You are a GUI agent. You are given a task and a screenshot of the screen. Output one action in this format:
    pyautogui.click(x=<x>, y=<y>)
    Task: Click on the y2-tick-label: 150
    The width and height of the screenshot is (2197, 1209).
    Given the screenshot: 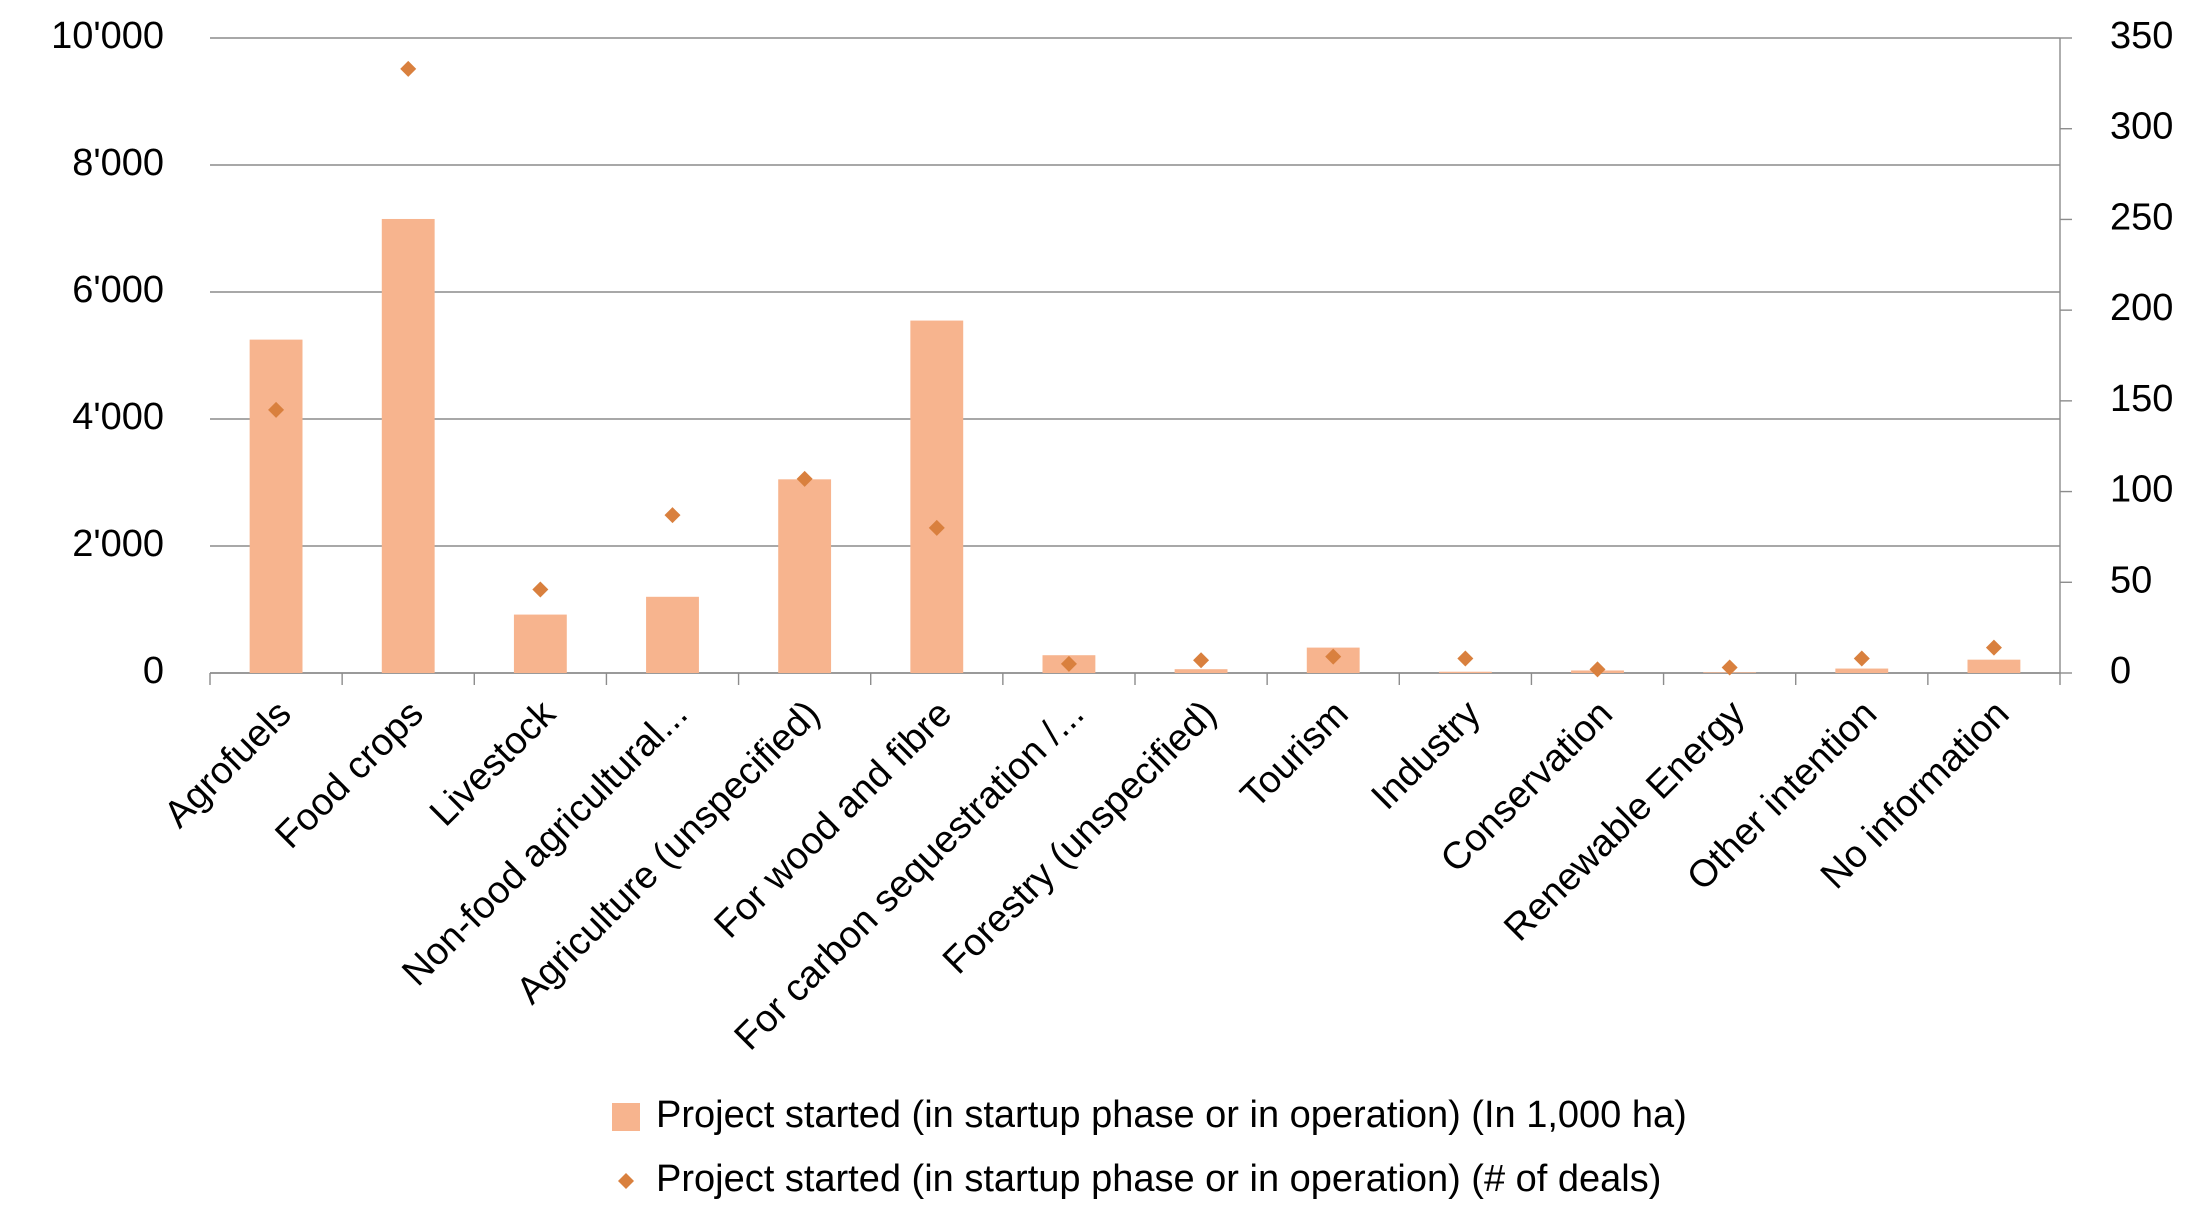 What is the action you would take?
    pyautogui.click(x=2141, y=399)
    